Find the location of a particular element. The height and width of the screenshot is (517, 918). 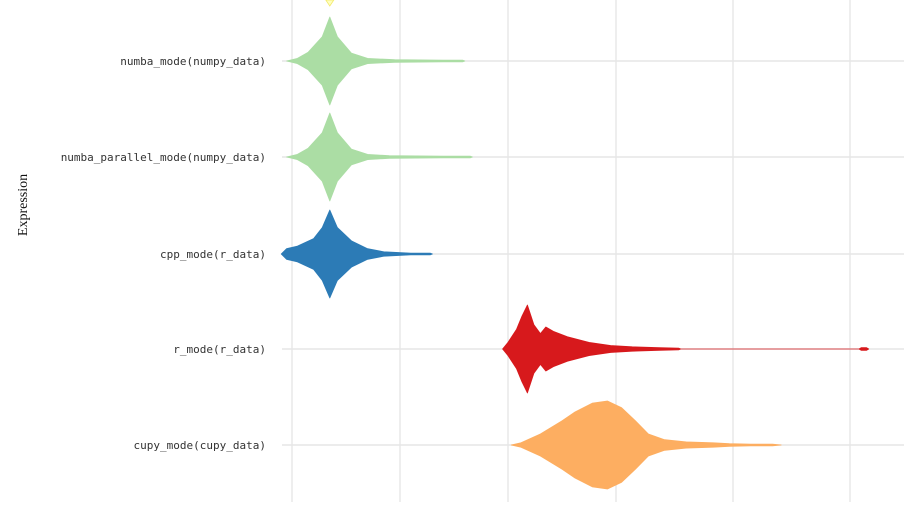

y-tick-label: numba_parallel_mode(numpy_data) is located at coordinates (163, 157).